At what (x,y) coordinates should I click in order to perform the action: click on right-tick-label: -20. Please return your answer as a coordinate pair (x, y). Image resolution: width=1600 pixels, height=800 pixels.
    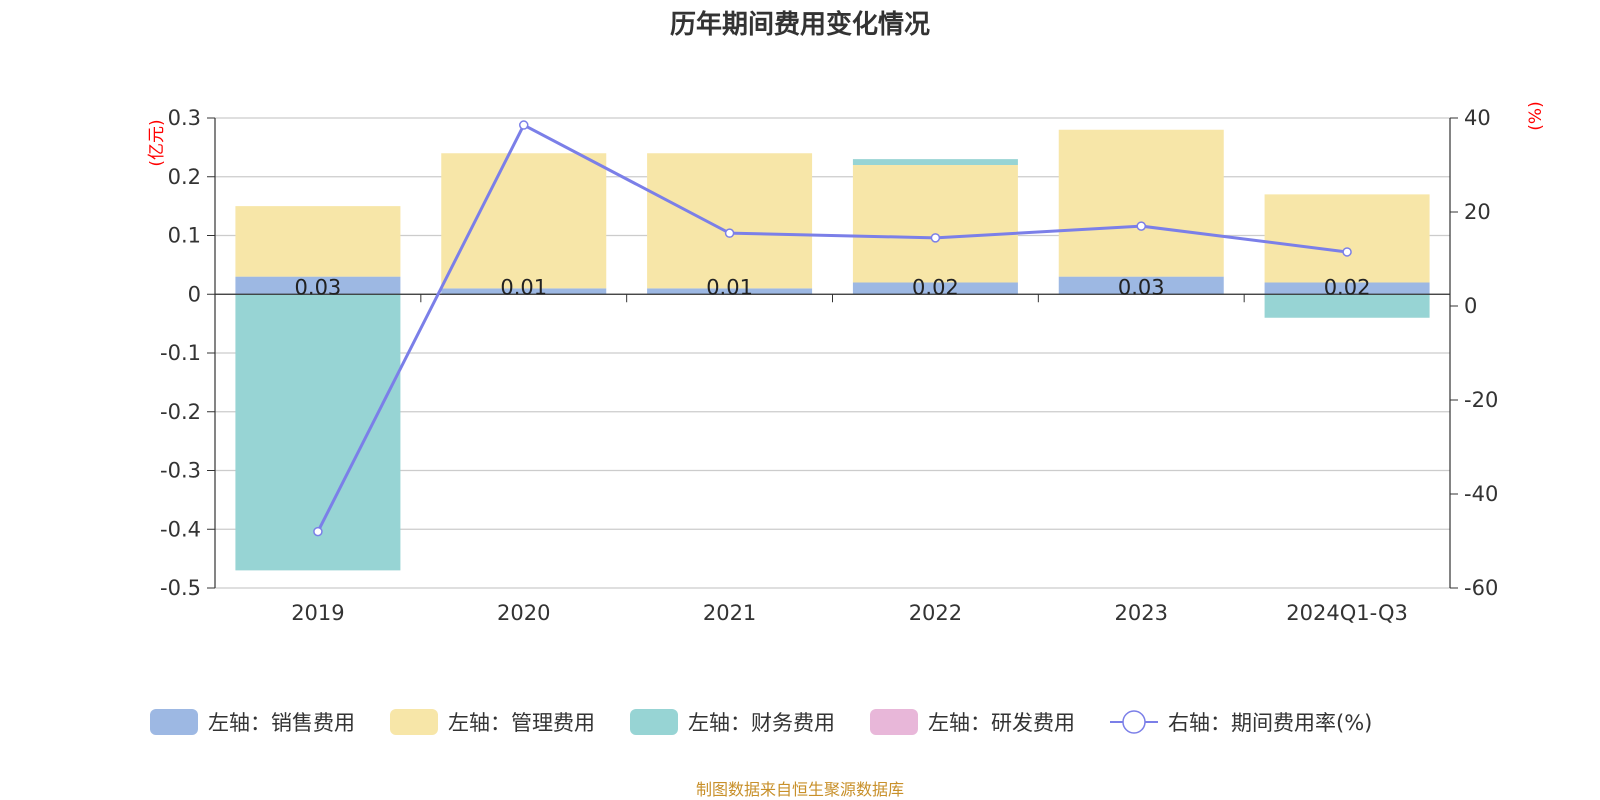
    Looking at the image, I should click on (1481, 400).